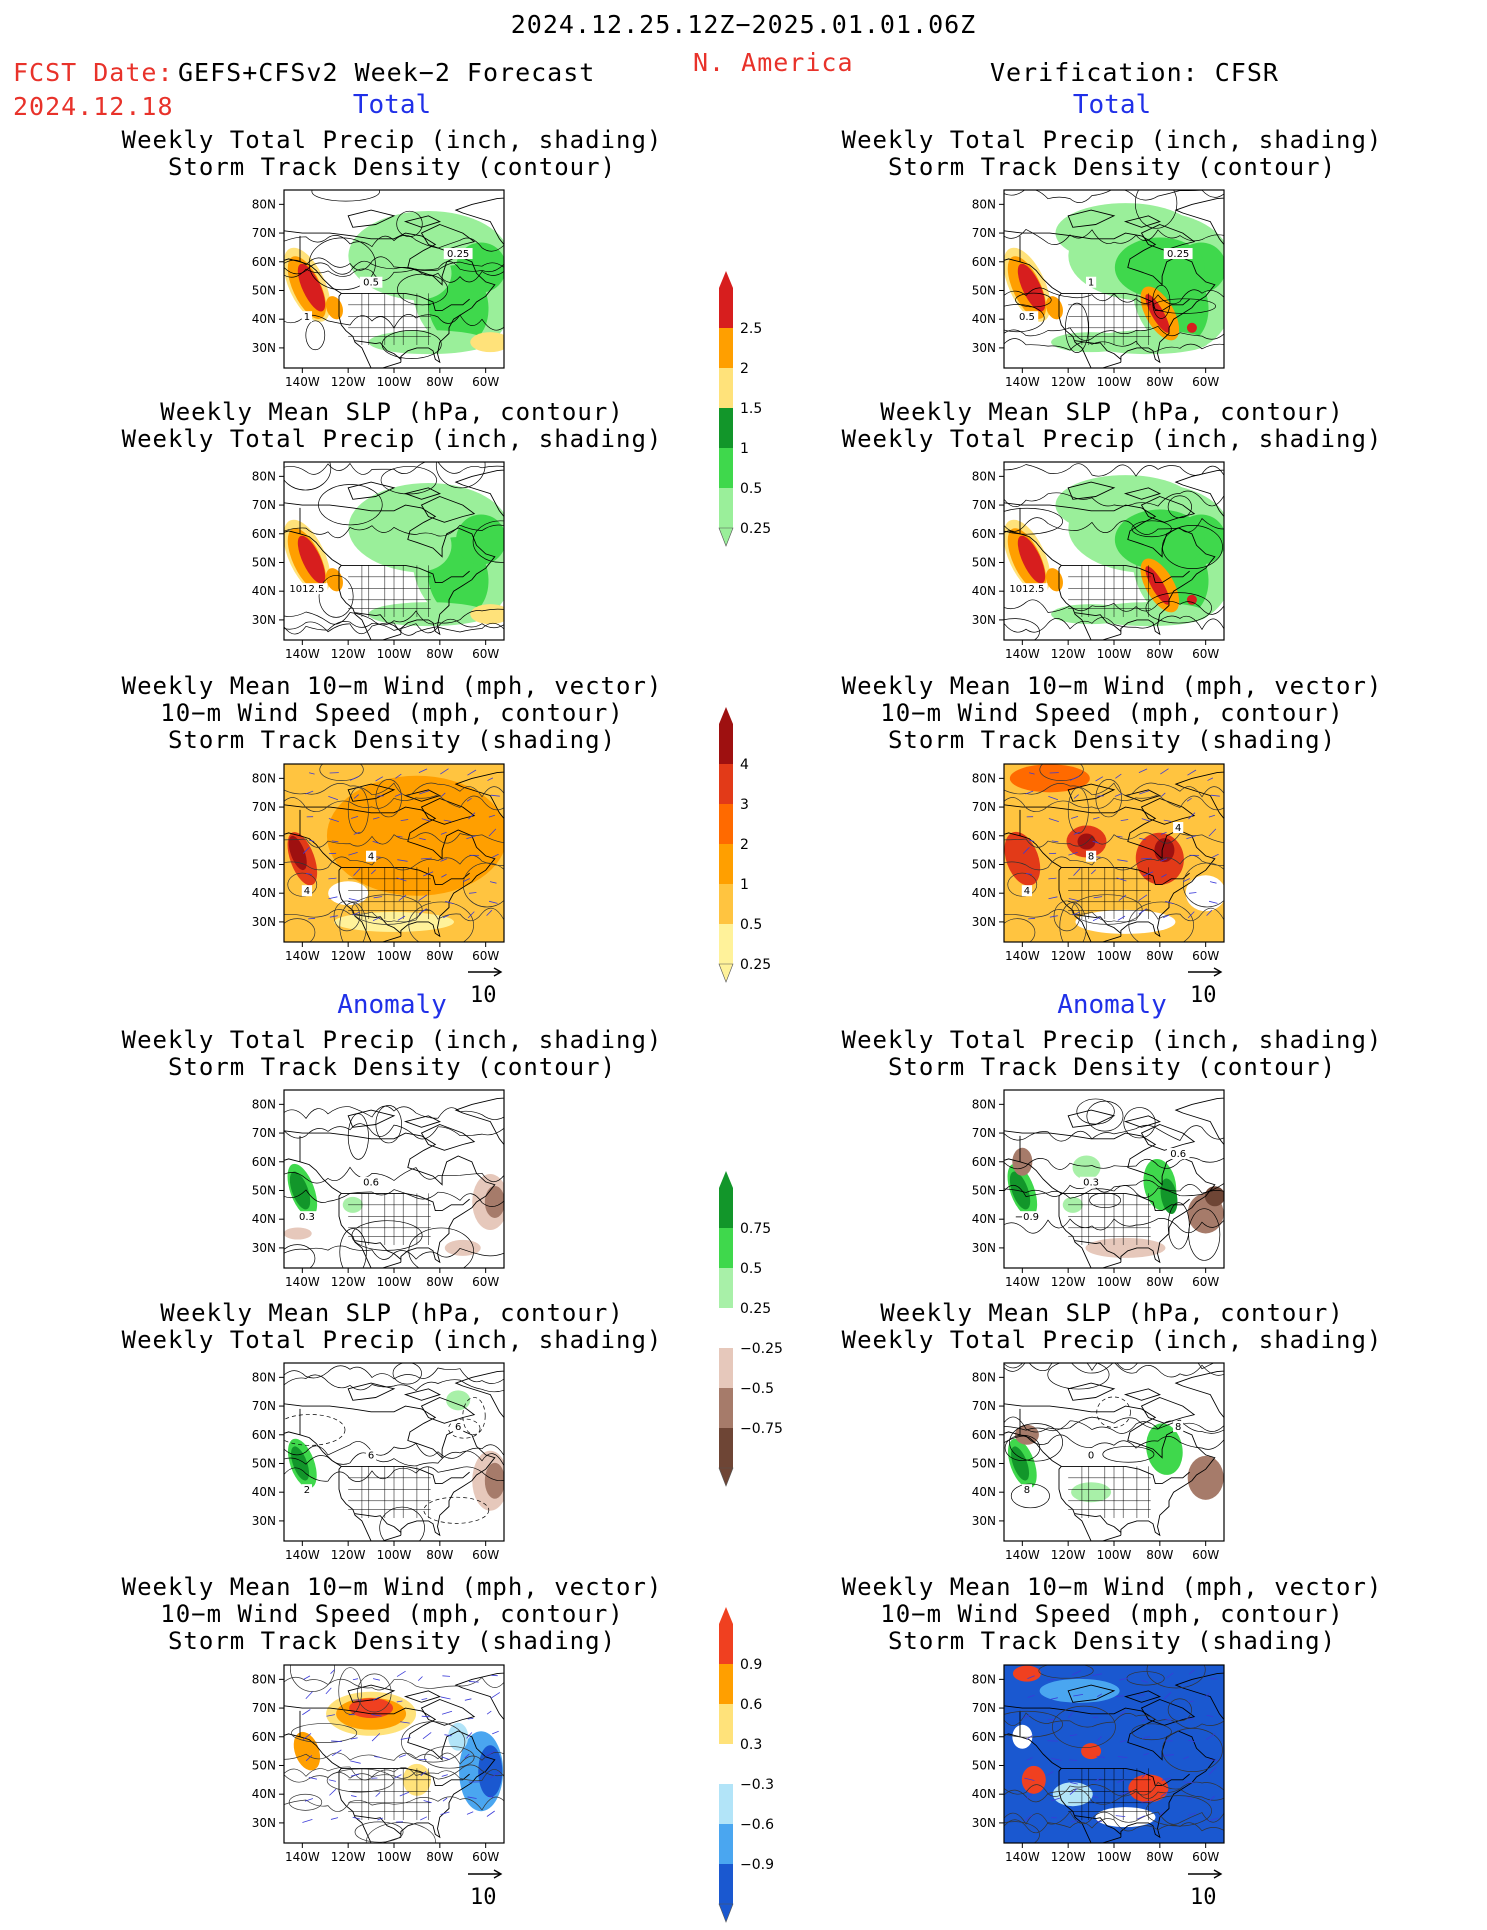 The height and width of the screenshot is (1930, 1487). What do you see at coordinates (458, 254) in the screenshot?
I see `contour-label: 0.25` at bounding box center [458, 254].